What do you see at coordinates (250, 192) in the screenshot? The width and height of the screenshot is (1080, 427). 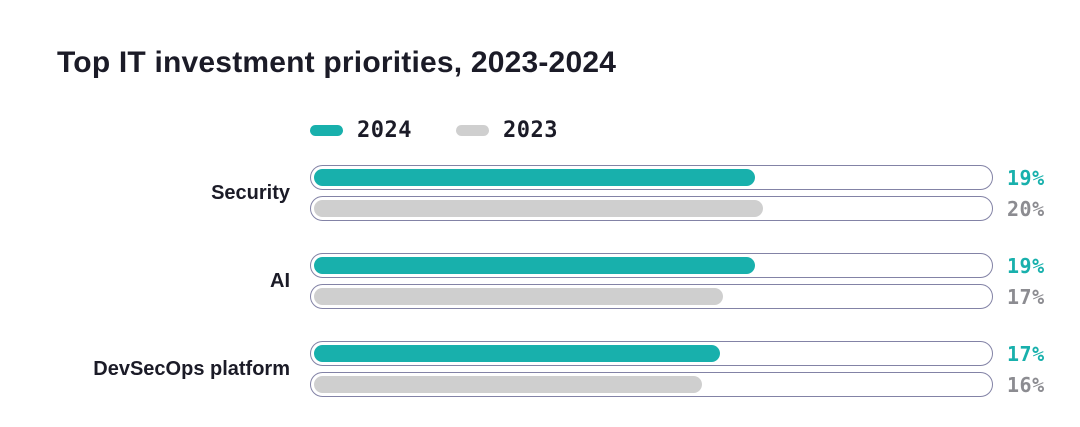 I see `category-label: Security` at bounding box center [250, 192].